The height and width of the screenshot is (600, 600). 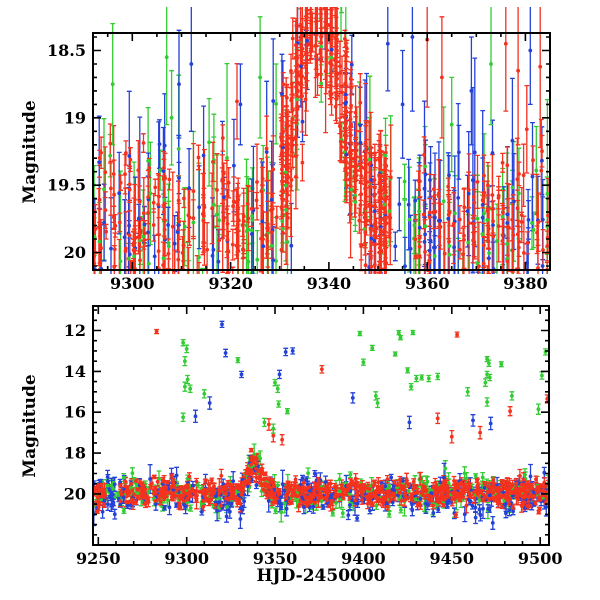 What do you see at coordinates (186, 558) in the screenshot?
I see `bottom-panel-x-tick-label: 9300` at bounding box center [186, 558].